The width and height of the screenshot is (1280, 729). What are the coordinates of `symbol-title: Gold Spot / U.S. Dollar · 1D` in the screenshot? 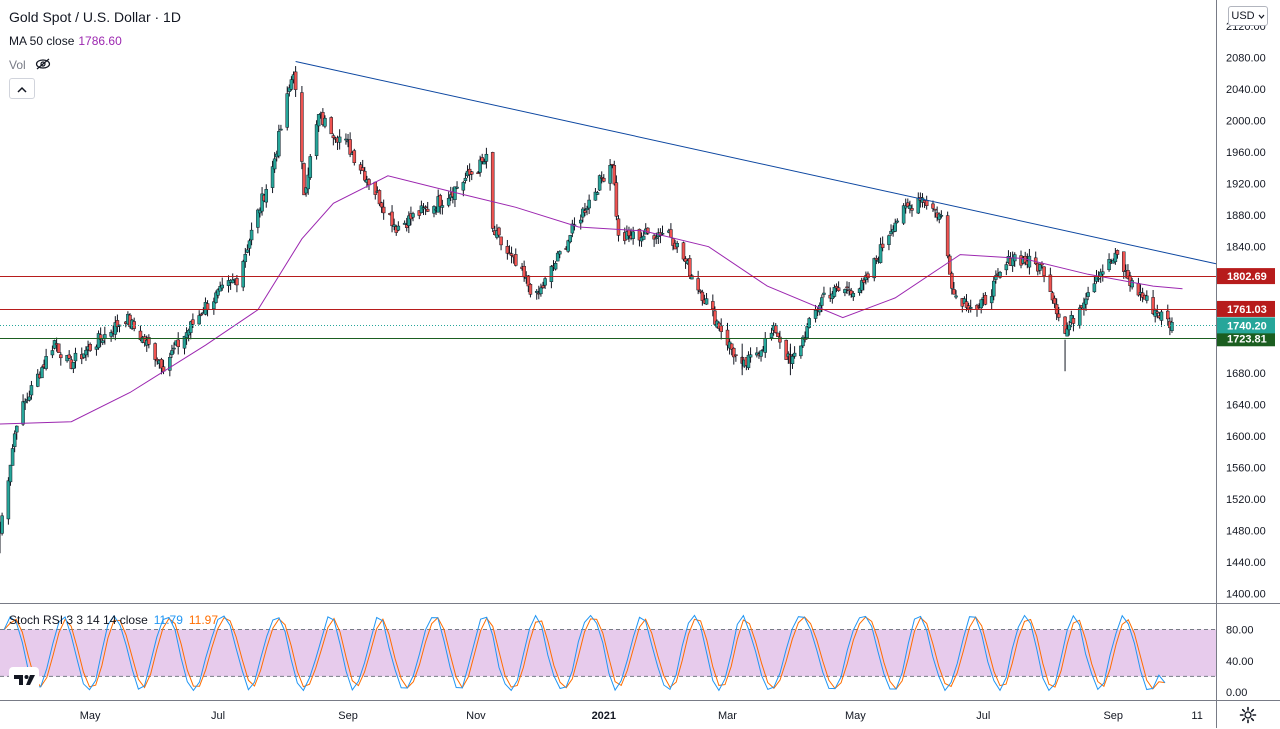 It's located at (95, 17).